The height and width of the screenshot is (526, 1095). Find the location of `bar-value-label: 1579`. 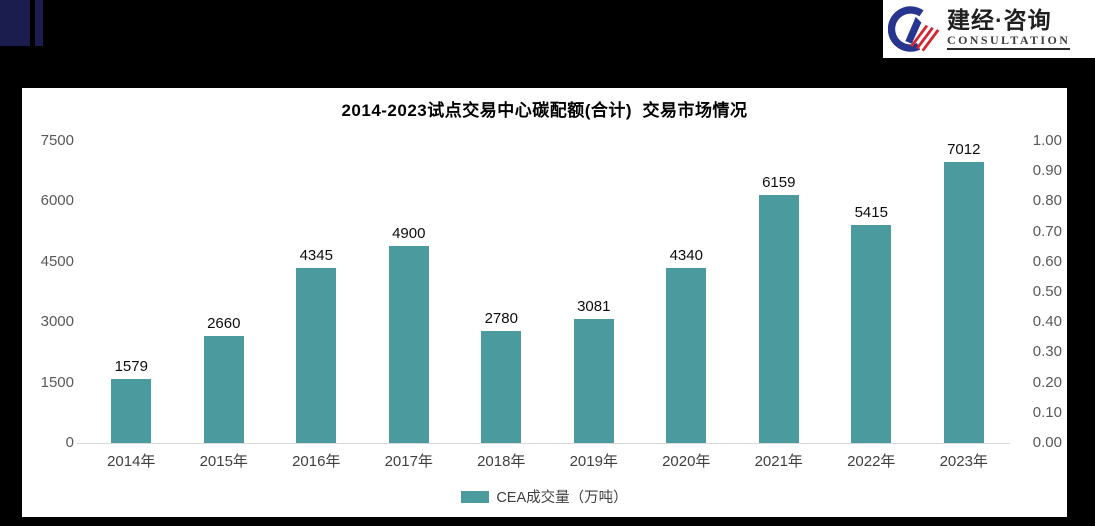

bar-value-label: 1579 is located at coordinates (131, 367).